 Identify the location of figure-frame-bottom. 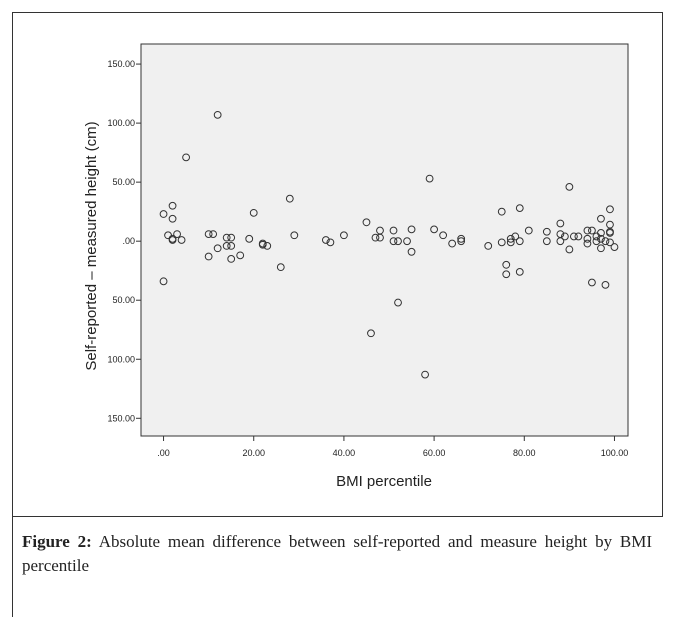
(337, 516).